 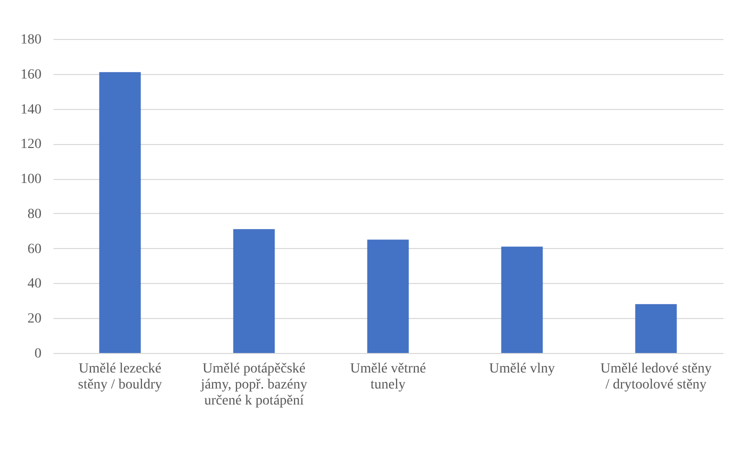 What do you see at coordinates (254, 385) in the screenshot?
I see `x-tick-label: Umělé potápěčské jámy, popř. bazény určené k potápění` at bounding box center [254, 385].